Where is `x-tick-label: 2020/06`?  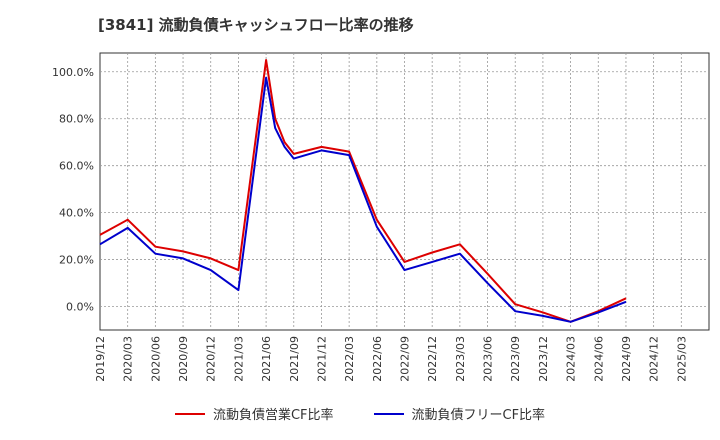 x-tick-label: 2020/06 is located at coordinates (155, 359).